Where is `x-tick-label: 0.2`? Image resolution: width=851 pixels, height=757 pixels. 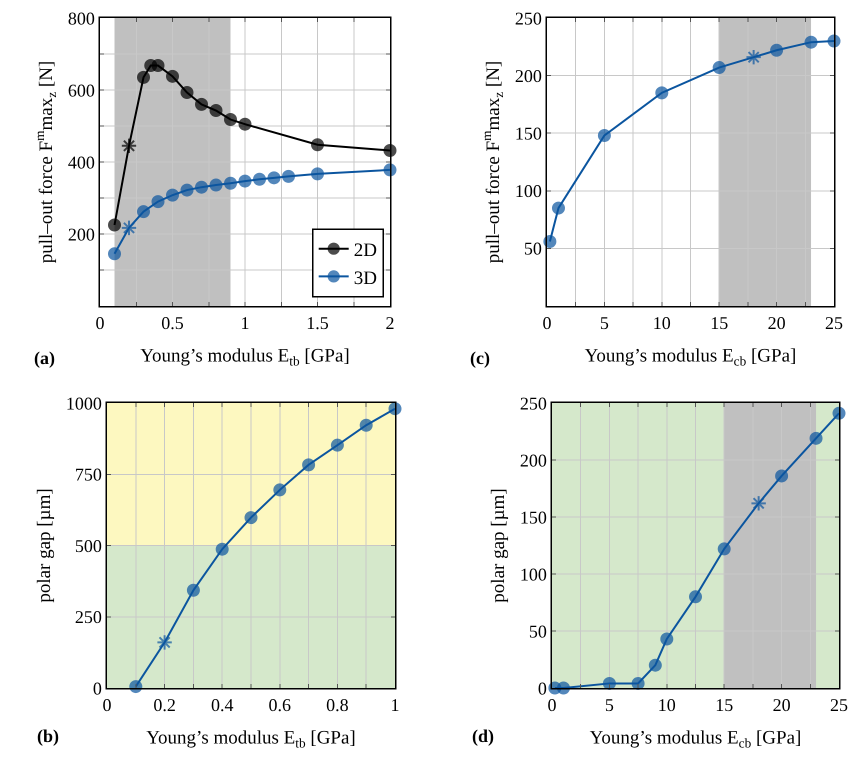
x-tick-label: 0.2 is located at coordinates (164, 705).